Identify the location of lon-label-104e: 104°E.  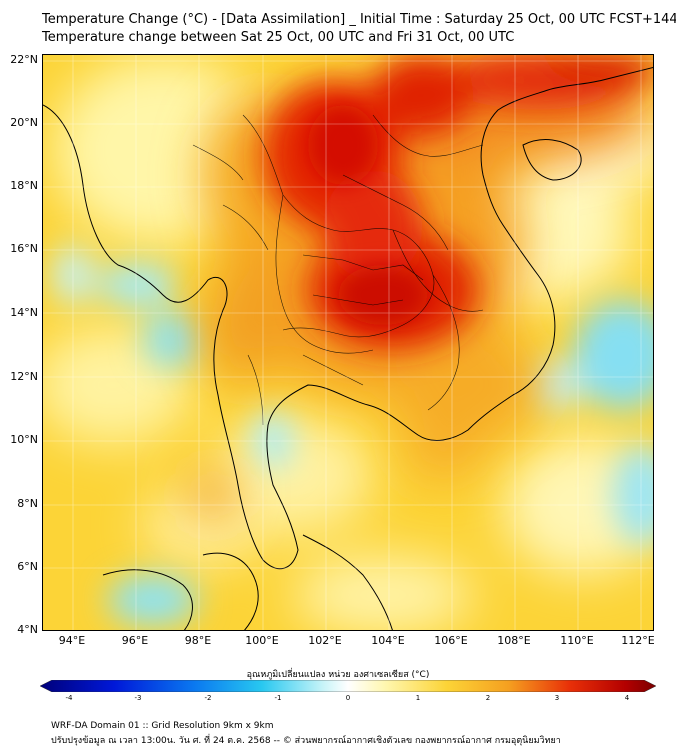
(388, 640).